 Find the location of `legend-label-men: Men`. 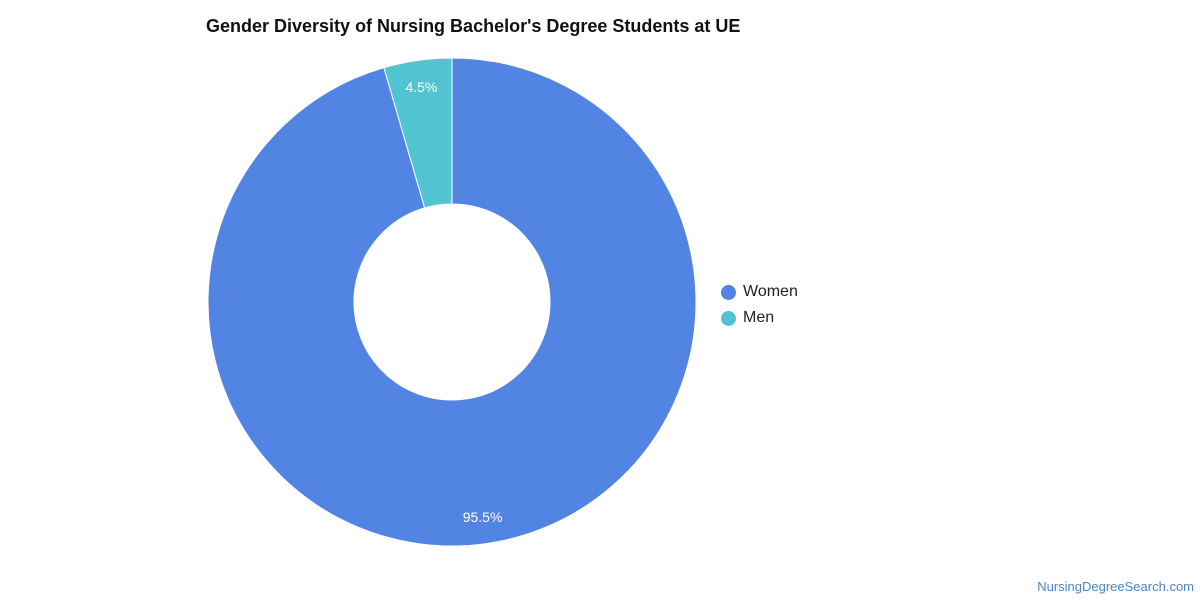

legend-label-men: Men is located at coordinates (759, 317).